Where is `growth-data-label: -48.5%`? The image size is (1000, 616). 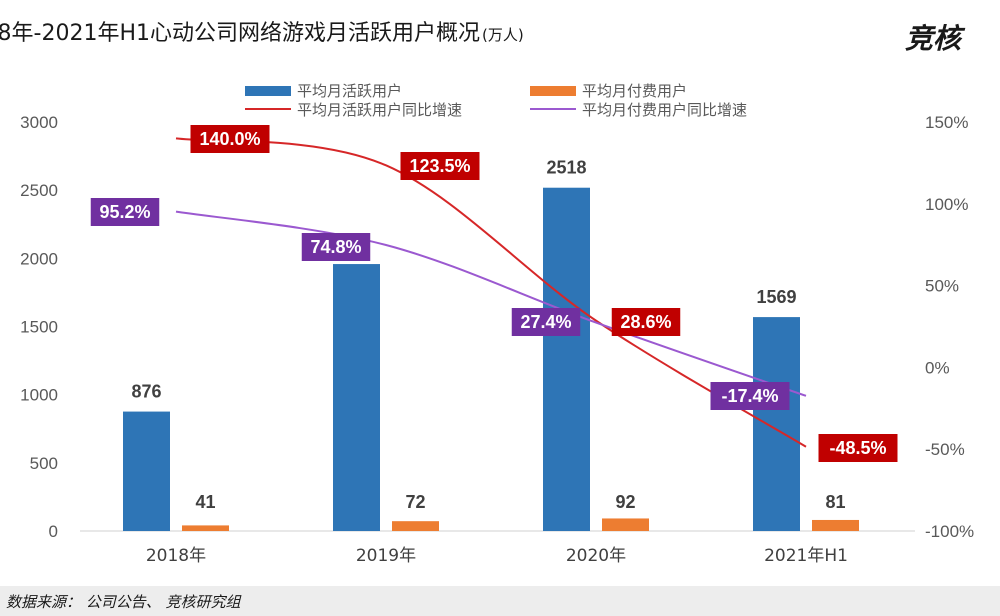
growth-data-label: -48.5% is located at coordinates (857, 448).